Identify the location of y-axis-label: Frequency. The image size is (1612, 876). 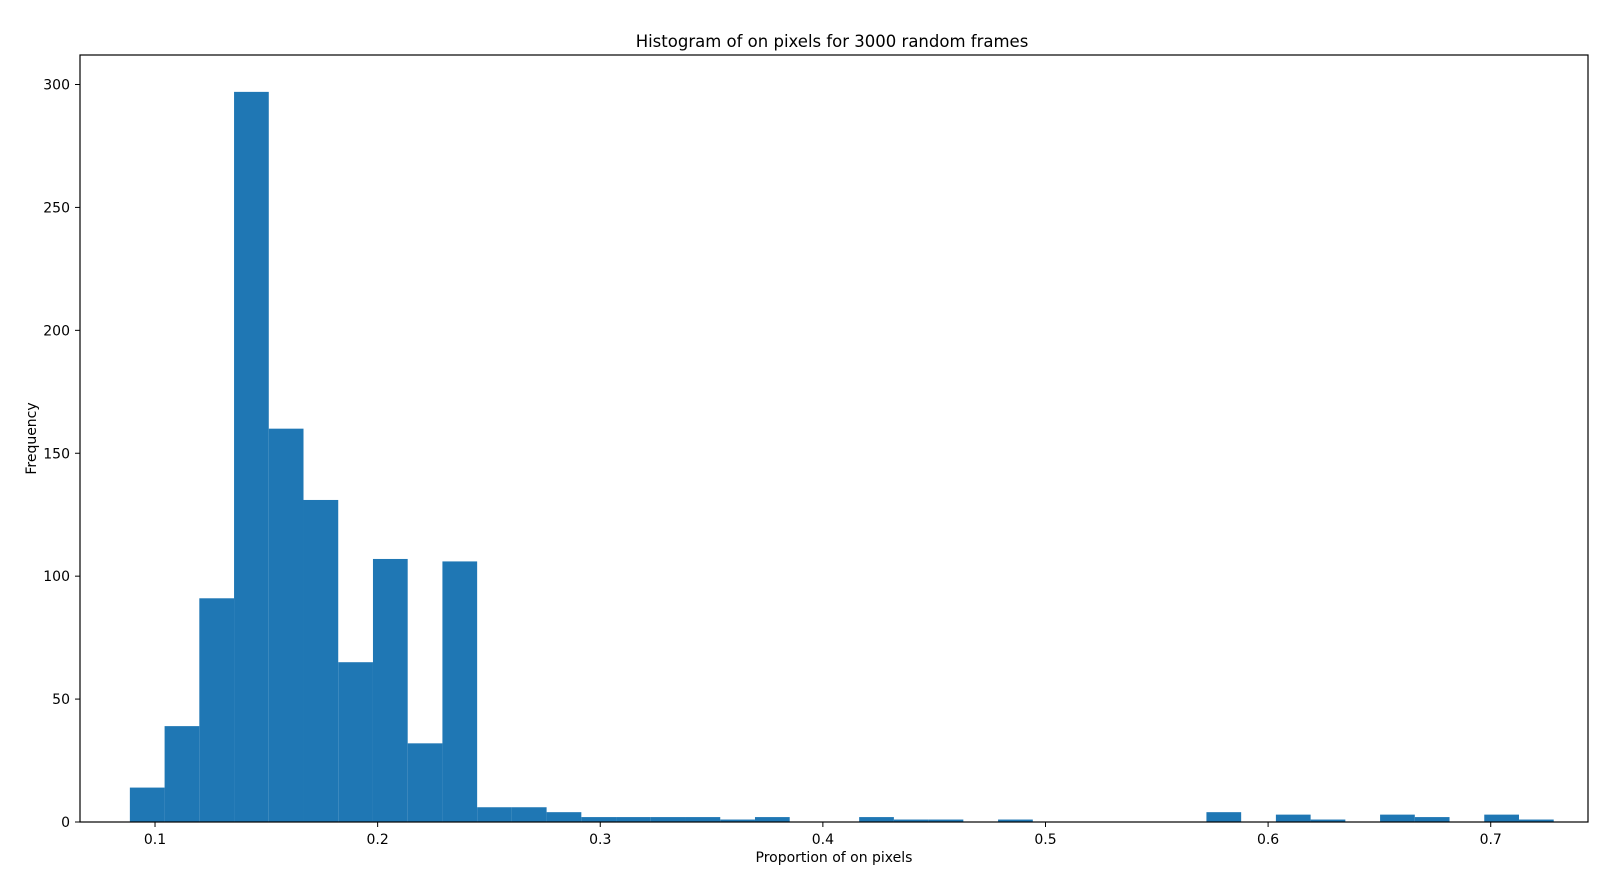
(32, 438).